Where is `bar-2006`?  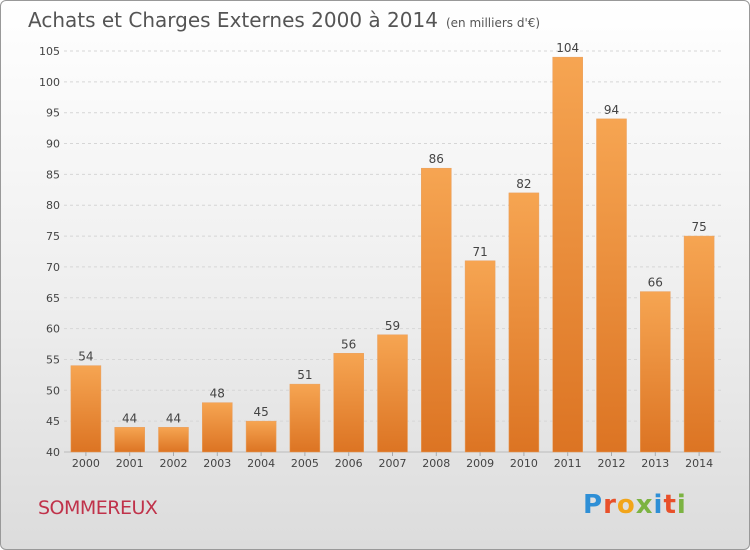 bar-2006 is located at coordinates (348, 403).